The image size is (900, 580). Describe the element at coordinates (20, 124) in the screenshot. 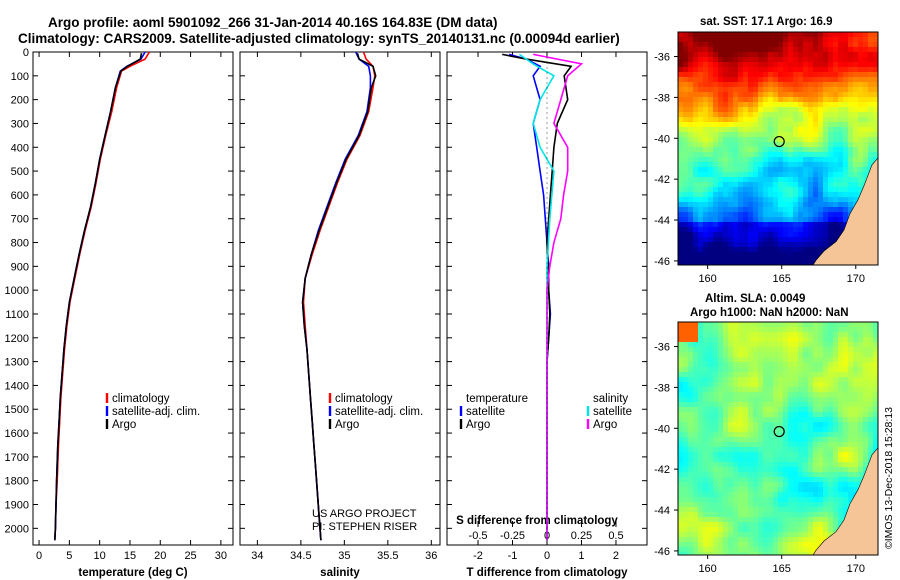

I see `depth-tick-label: 300` at that location.